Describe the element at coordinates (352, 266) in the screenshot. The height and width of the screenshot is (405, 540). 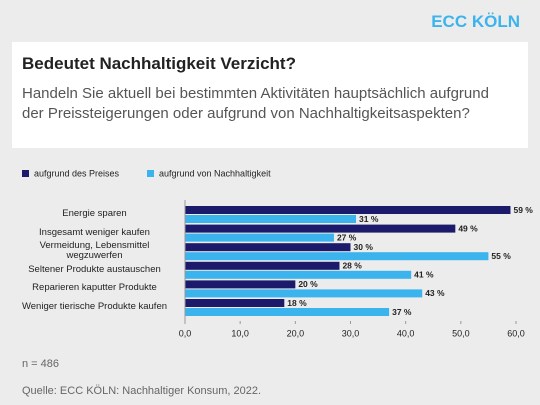
I see `value-label: 28 %` at that location.